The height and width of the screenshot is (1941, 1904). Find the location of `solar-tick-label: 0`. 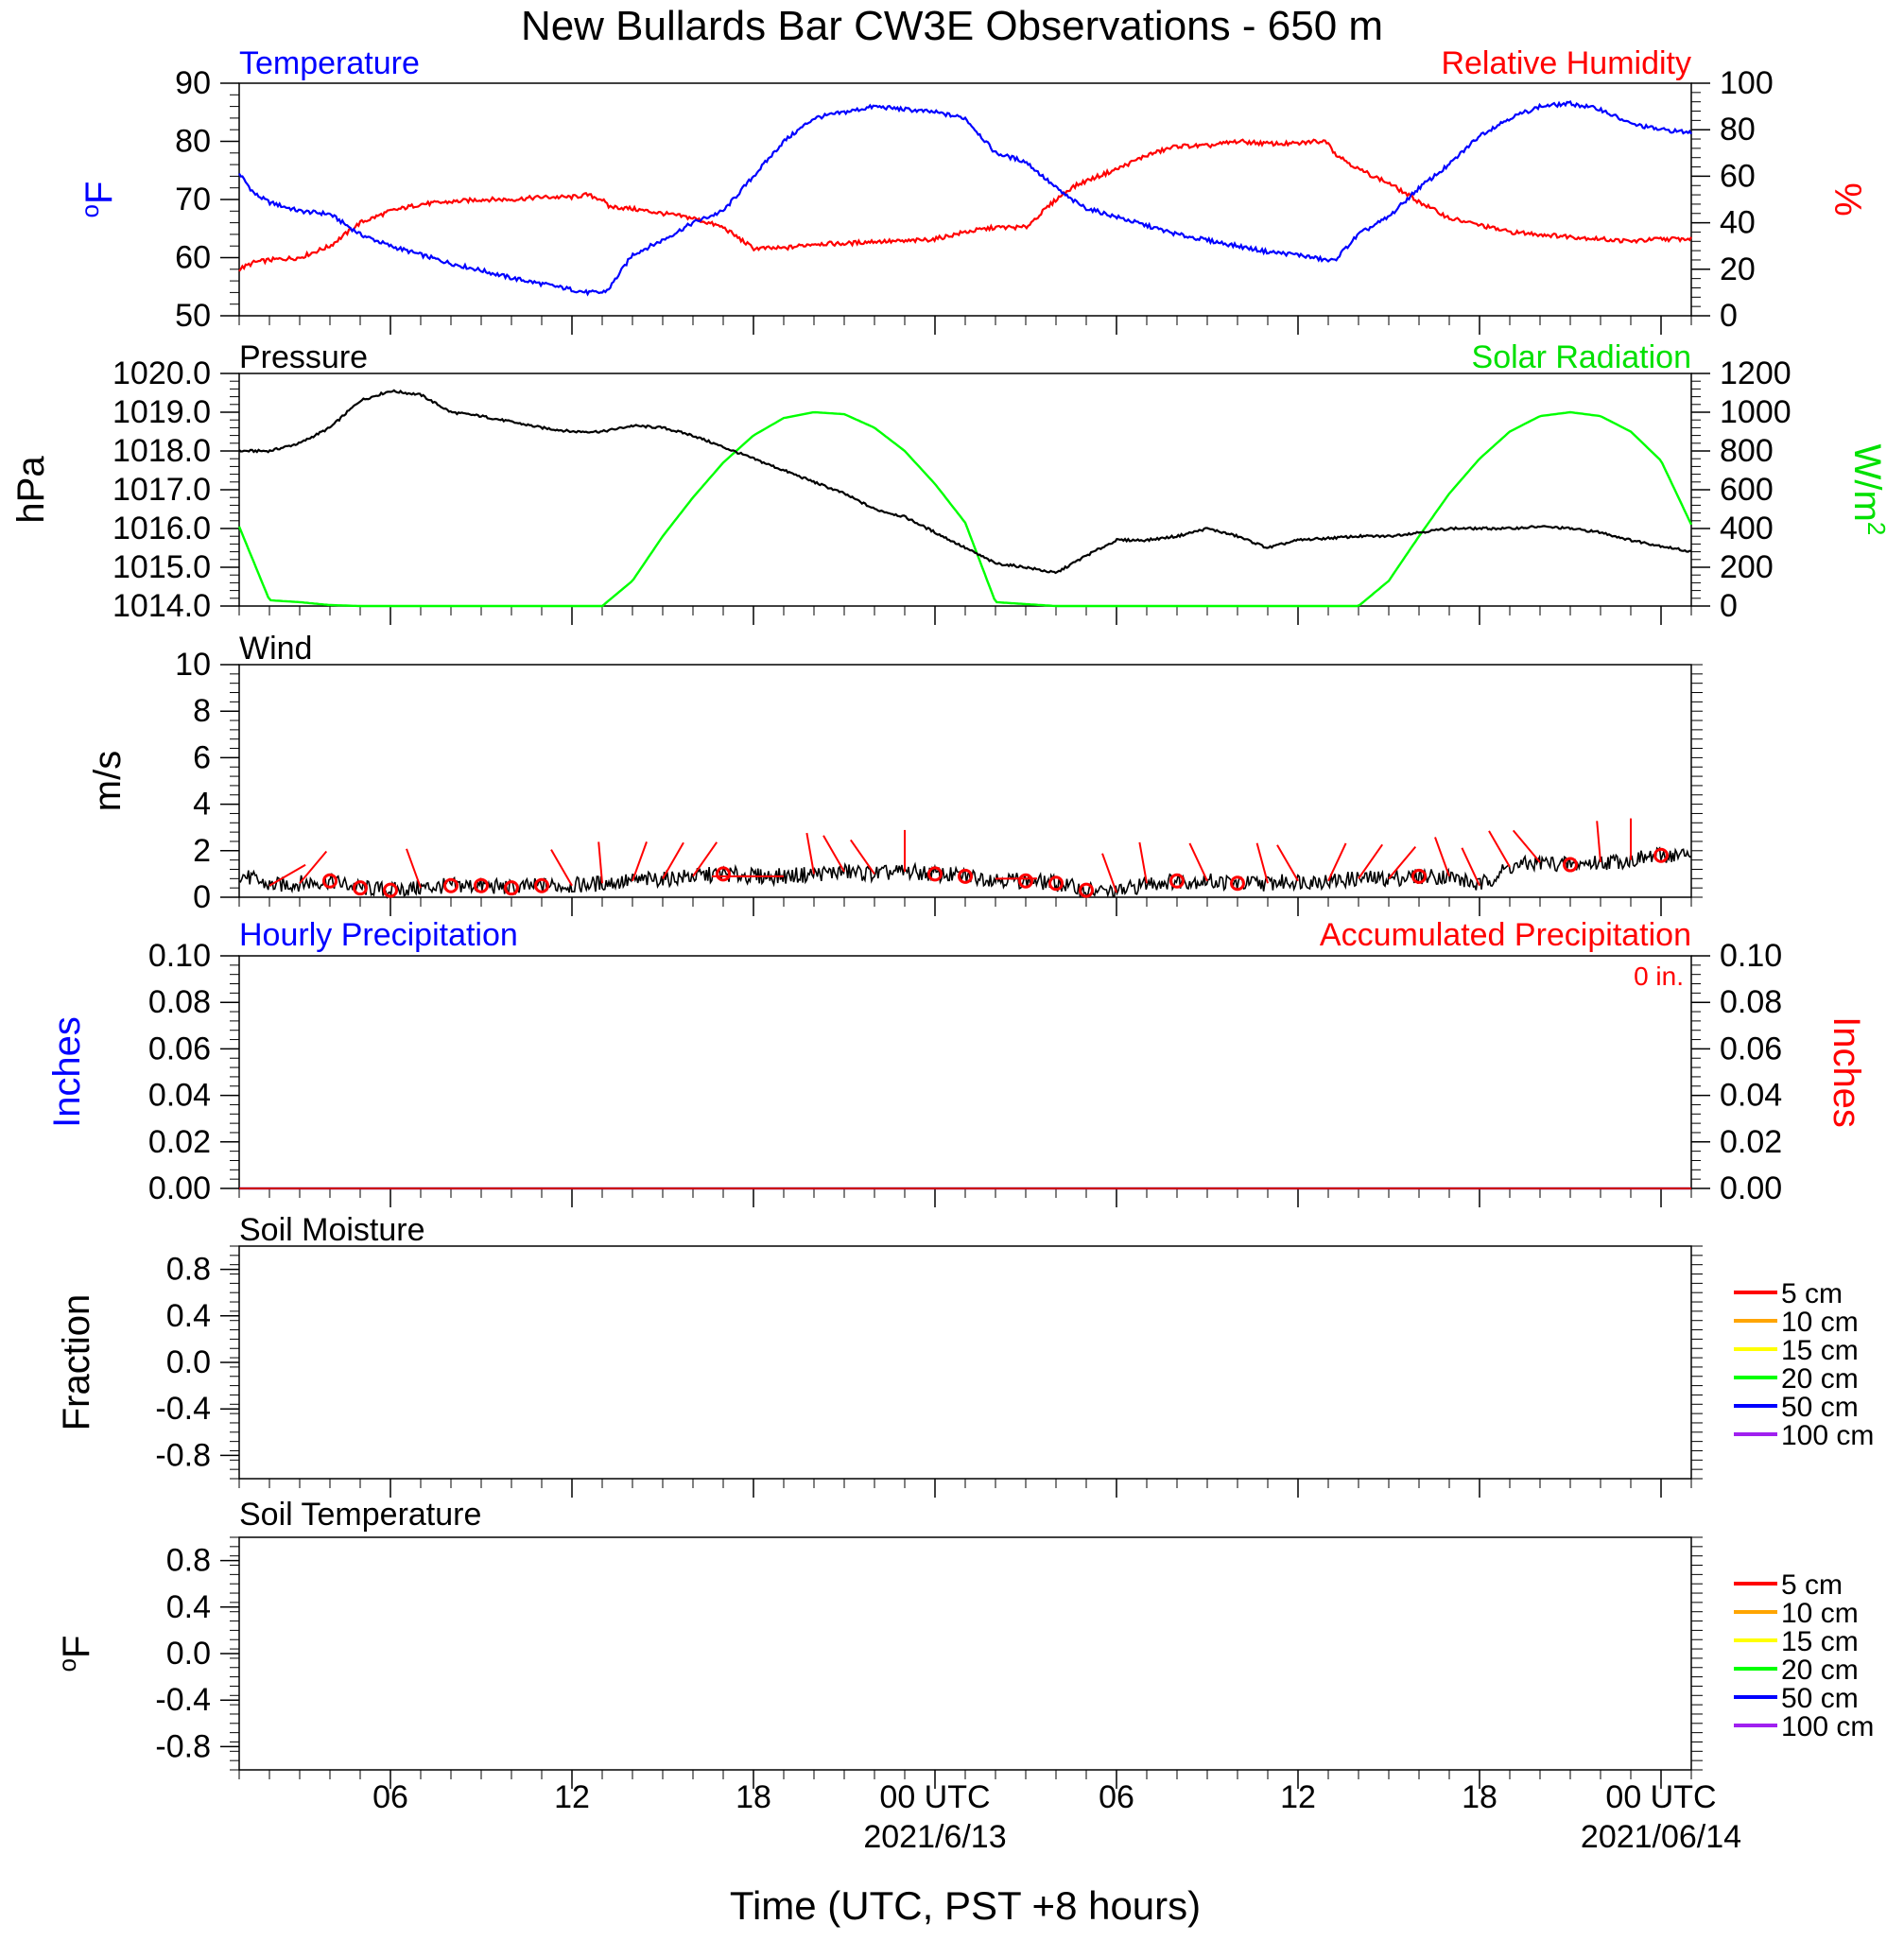

solar-tick-label: 0 is located at coordinates (1729, 606).